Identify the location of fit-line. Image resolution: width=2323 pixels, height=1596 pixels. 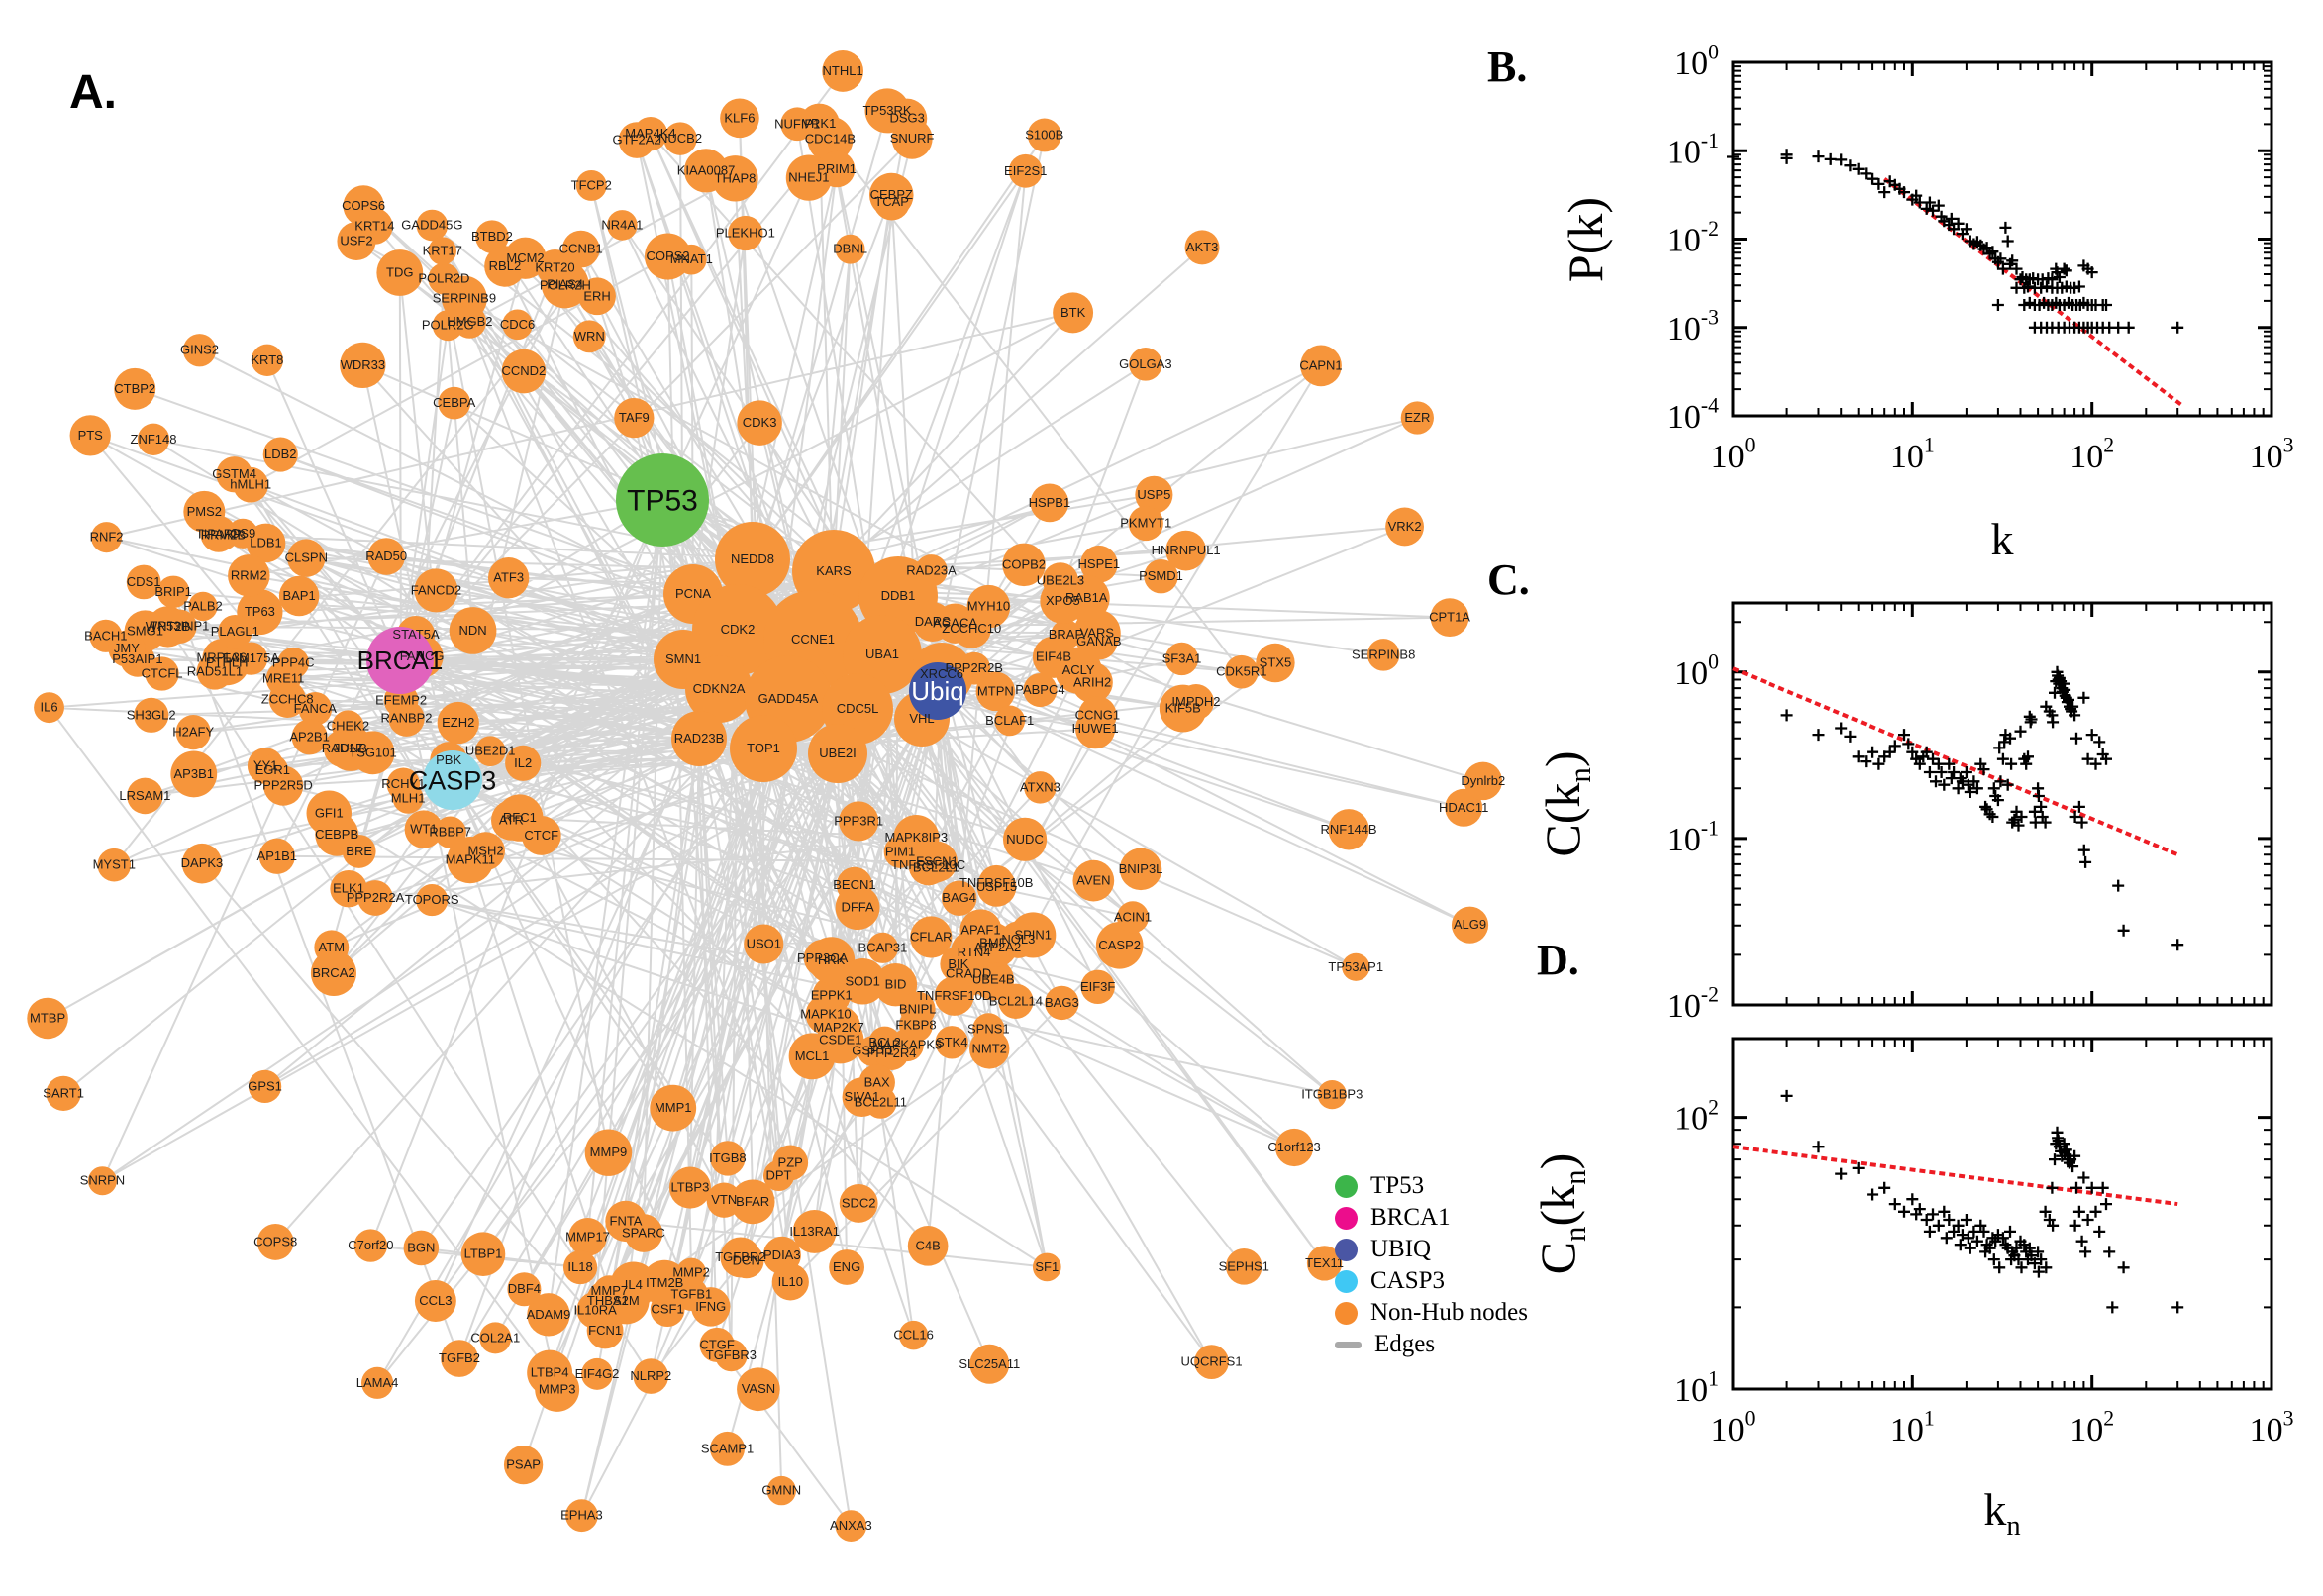
(2034, 292).